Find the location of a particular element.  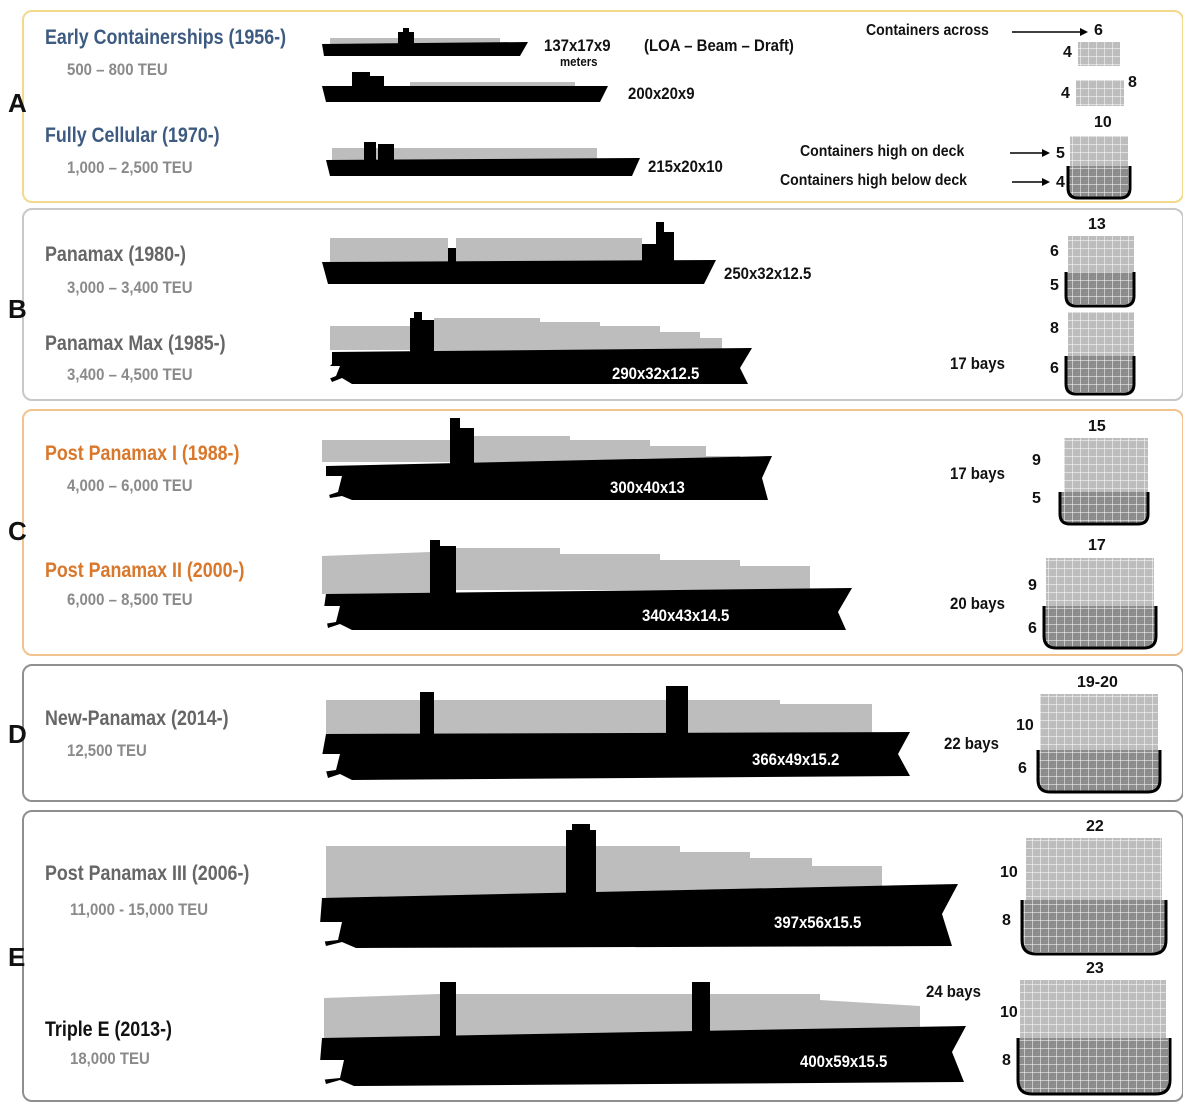

dims-post-panamax-2: 340x43x14.5 is located at coordinates (686, 615).